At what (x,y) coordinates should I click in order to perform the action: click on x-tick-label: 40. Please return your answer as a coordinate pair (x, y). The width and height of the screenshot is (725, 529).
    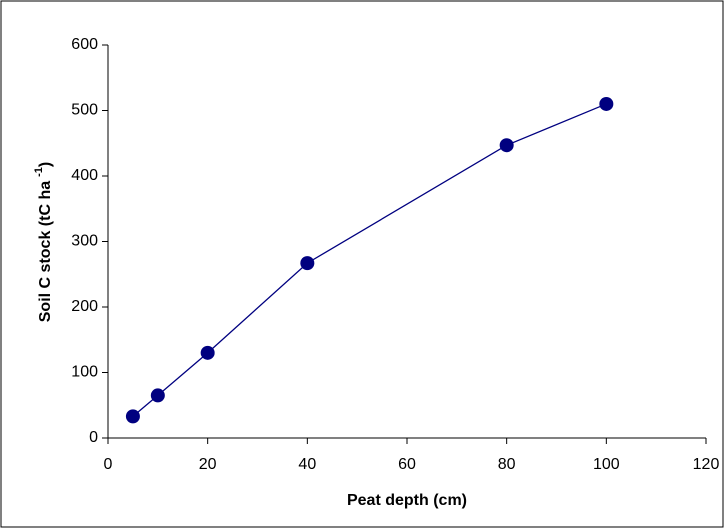
    Looking at the image, I should click on (307, 464).